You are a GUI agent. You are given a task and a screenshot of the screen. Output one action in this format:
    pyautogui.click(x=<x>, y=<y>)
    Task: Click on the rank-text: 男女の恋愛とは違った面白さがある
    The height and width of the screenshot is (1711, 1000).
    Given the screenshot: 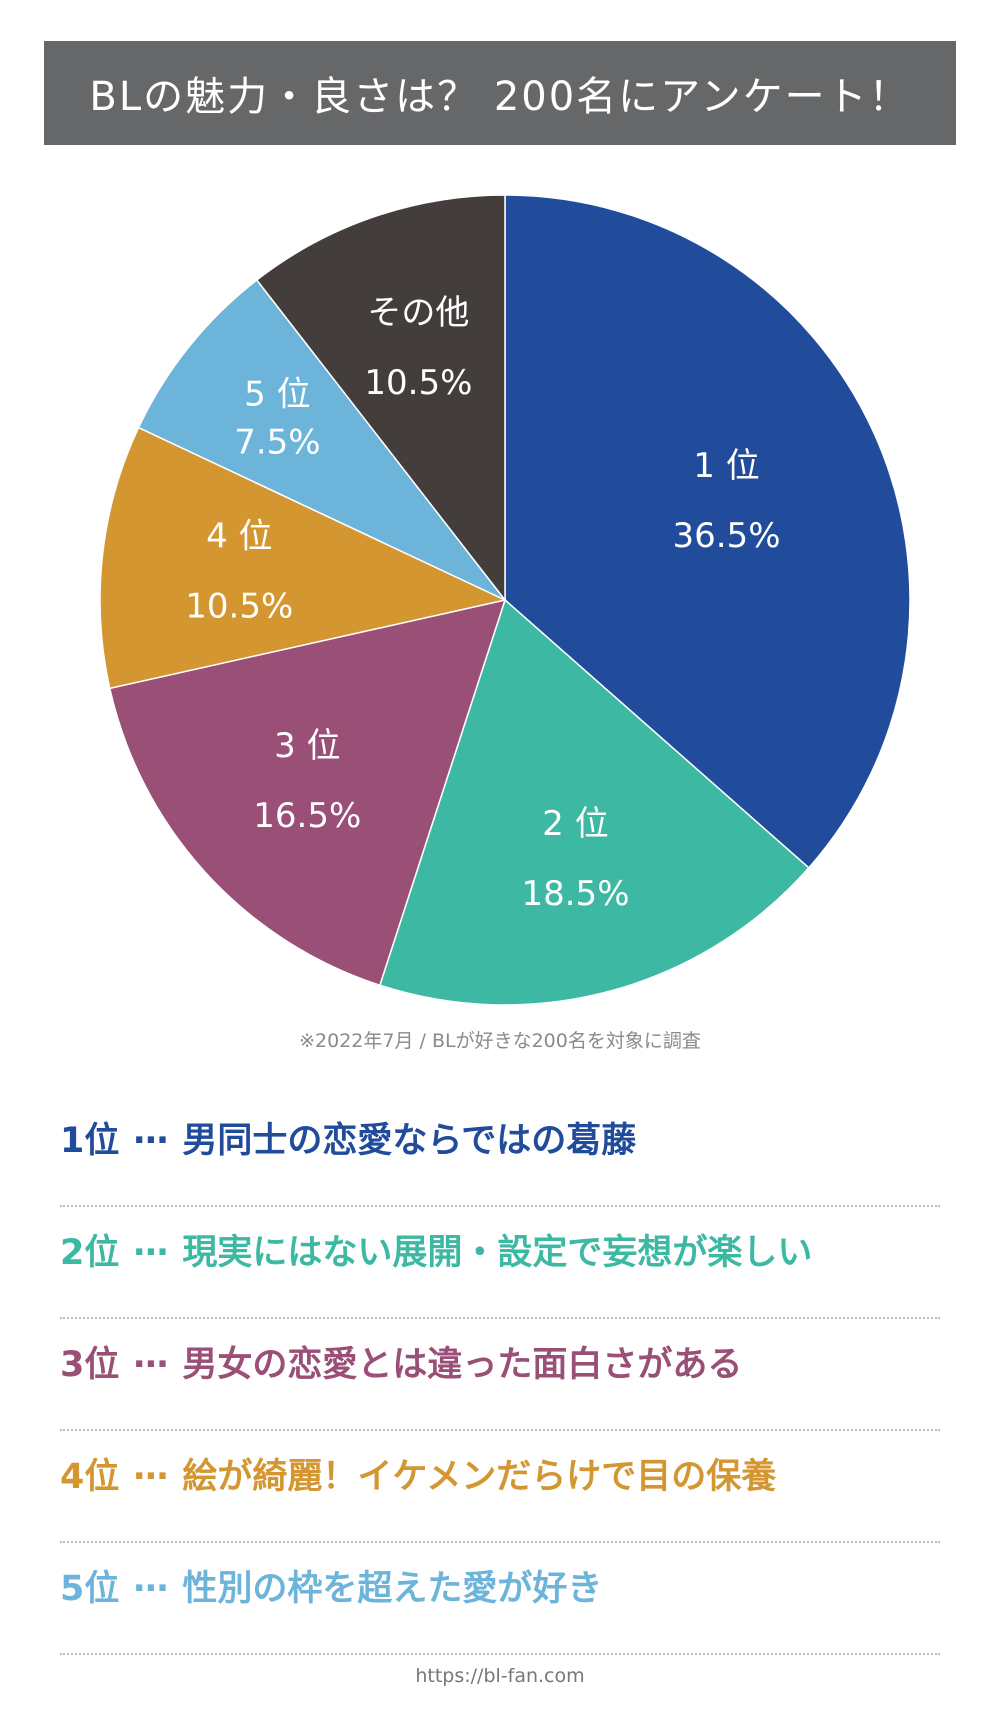 What is the action you would take?
    pyautogui.click(x=462, y=1365)
    